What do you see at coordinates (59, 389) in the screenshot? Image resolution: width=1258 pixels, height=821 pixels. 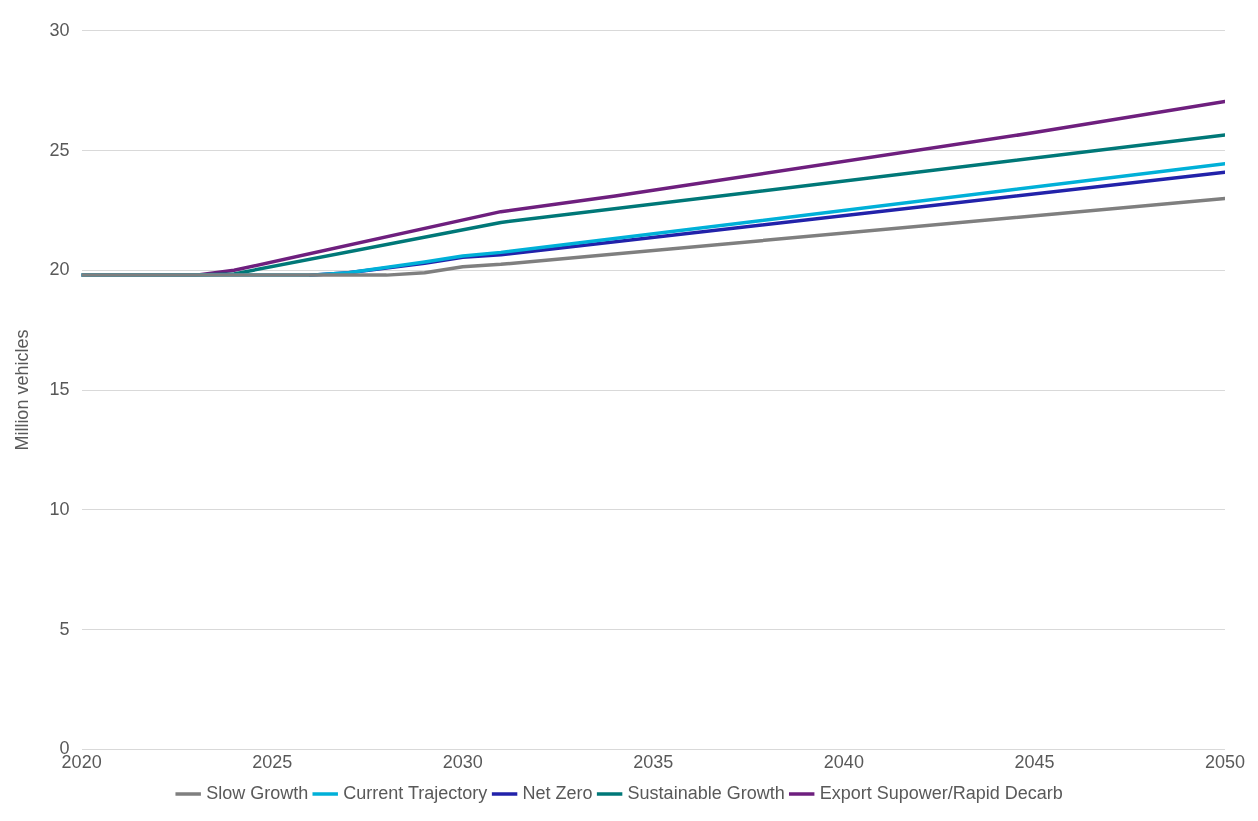 I see `y-tick-label: 15` at bounding box center [59, 389].